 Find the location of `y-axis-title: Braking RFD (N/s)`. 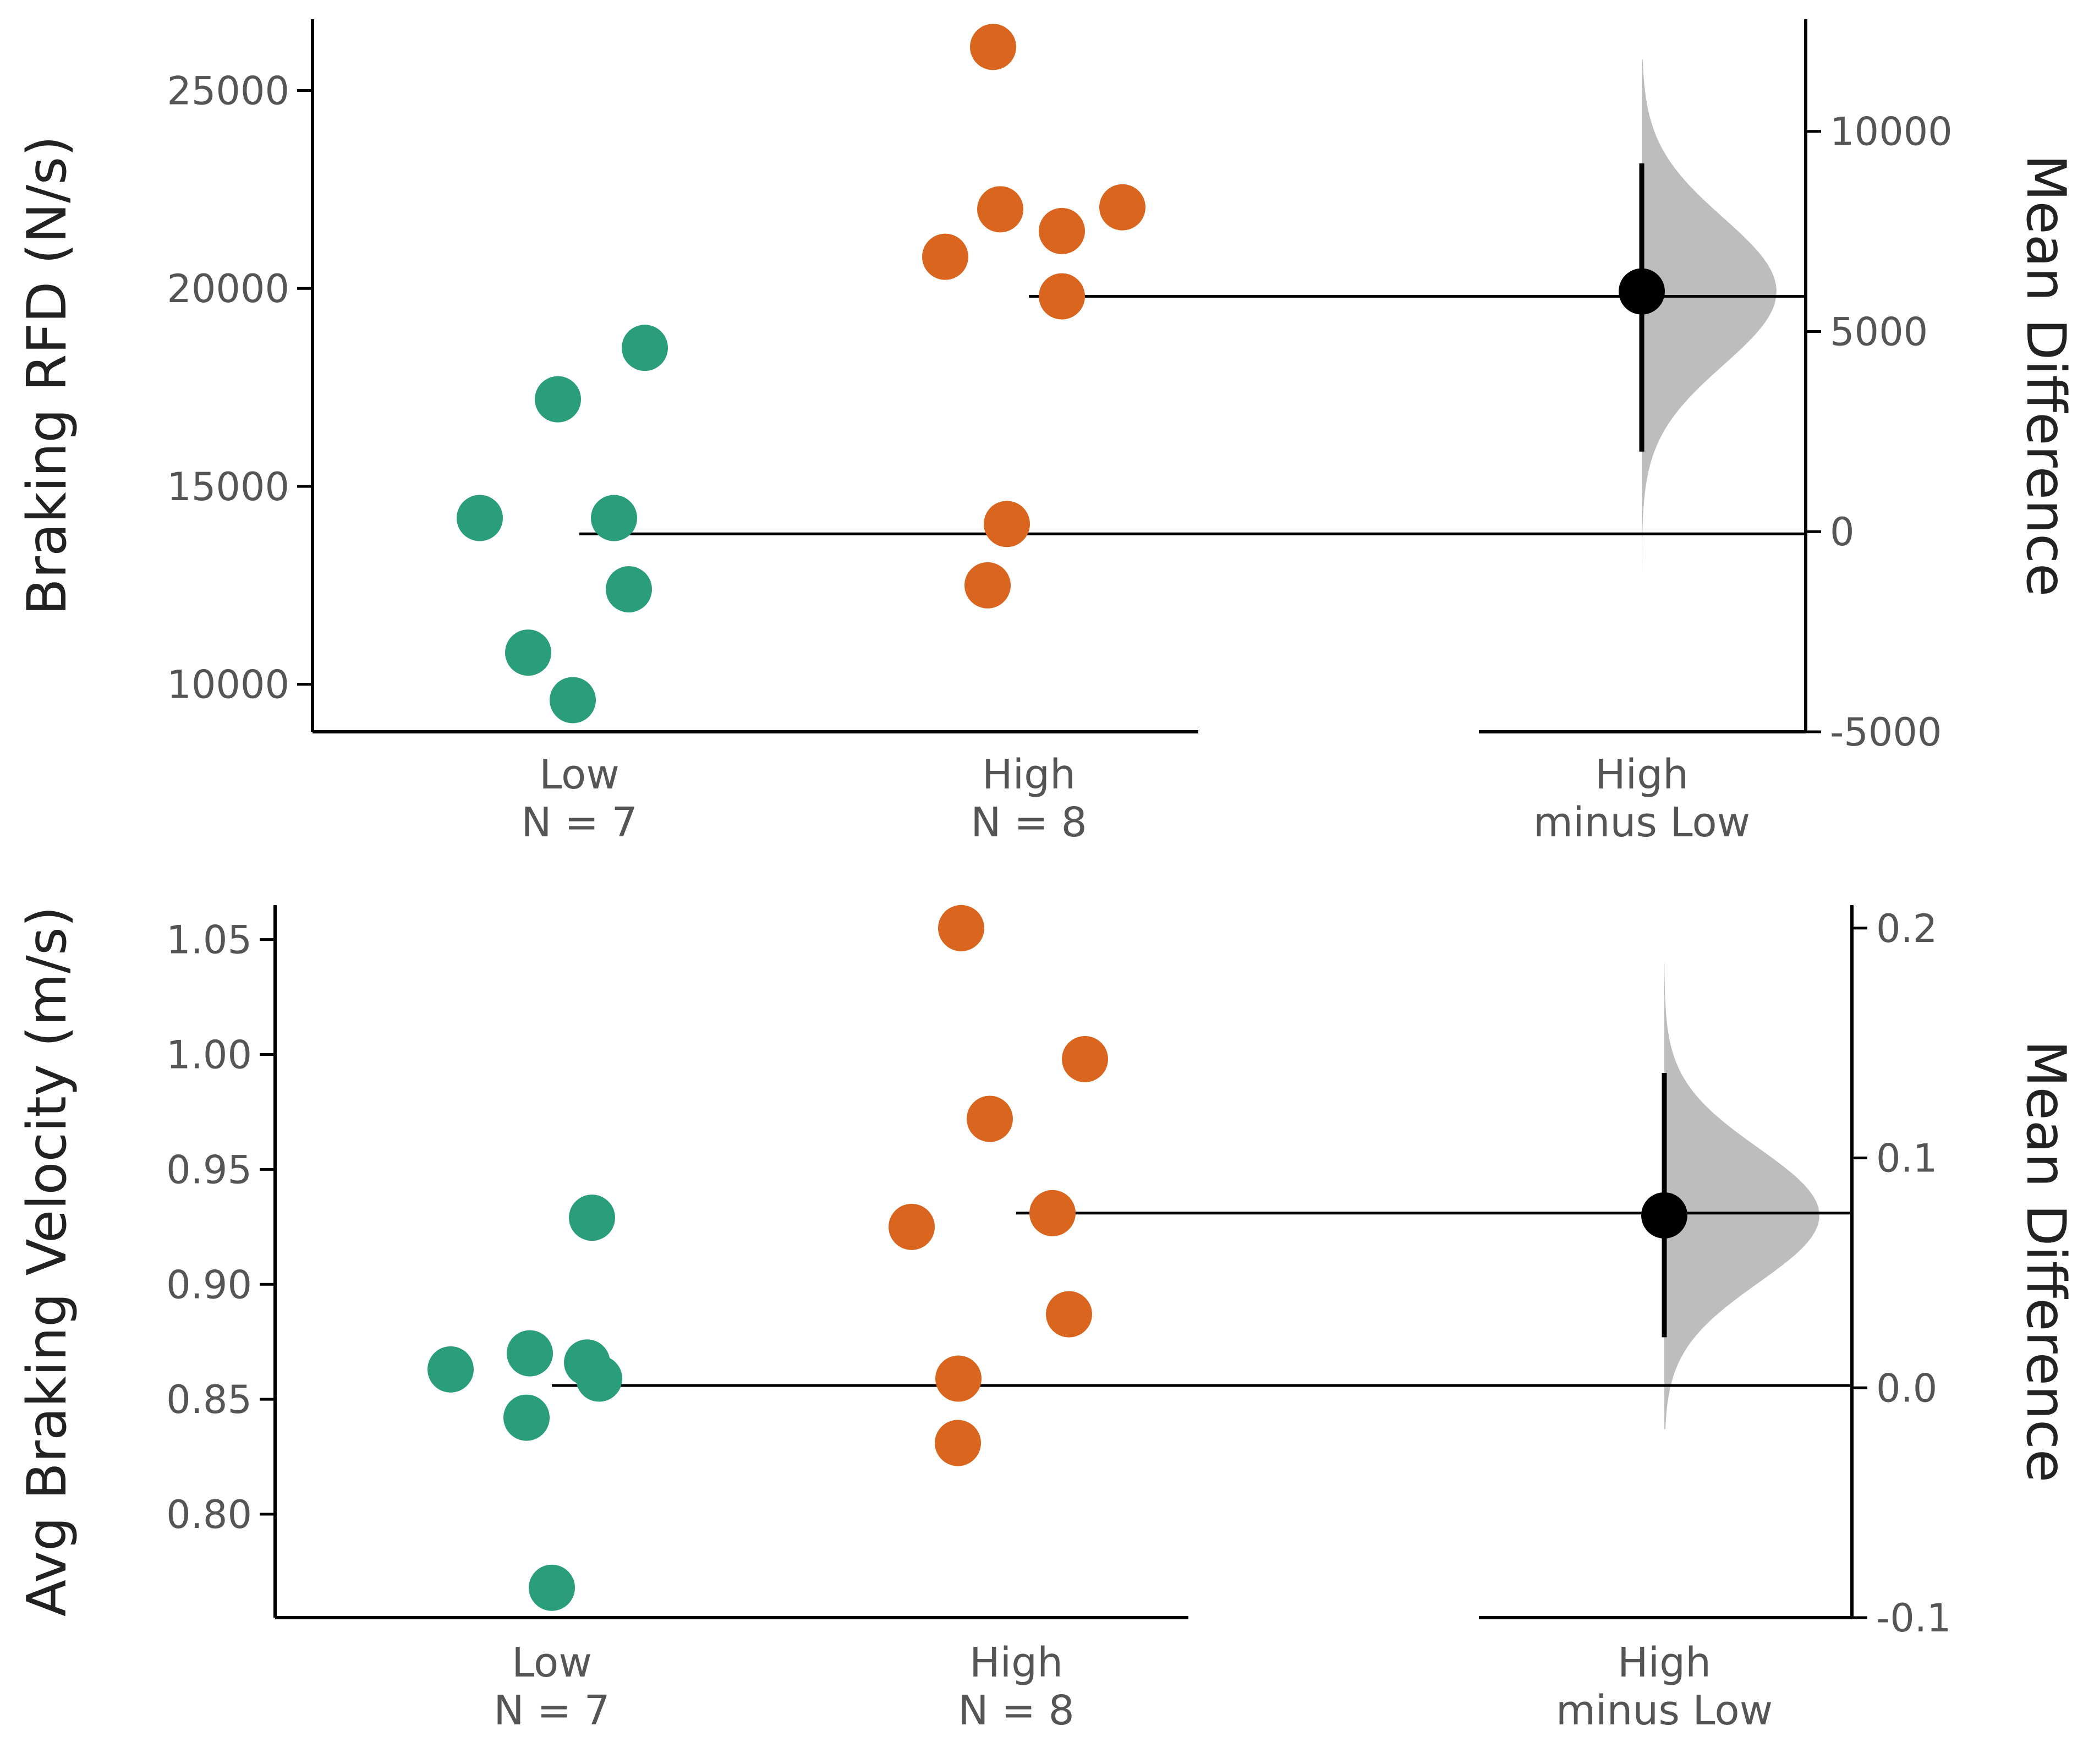

y-axis-title: Braking RFD (N/s) is located at coordinates (47, 376).